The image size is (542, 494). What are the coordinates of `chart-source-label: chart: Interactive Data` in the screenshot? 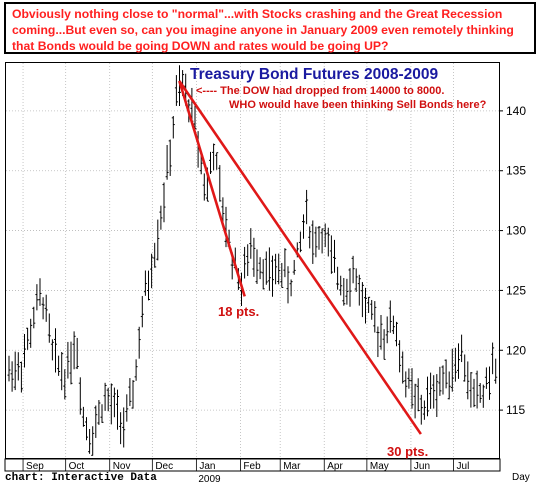 It's located at (81, 478).